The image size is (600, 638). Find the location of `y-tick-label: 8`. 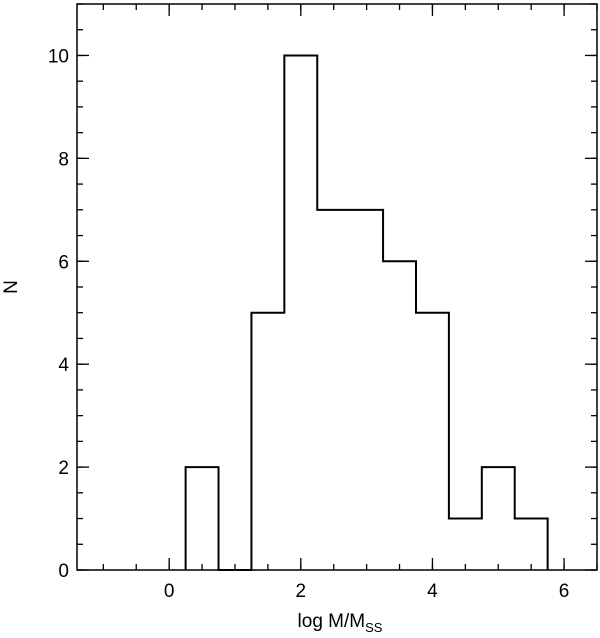

y-tick-label: 8 is located at coordinates (63, 159).